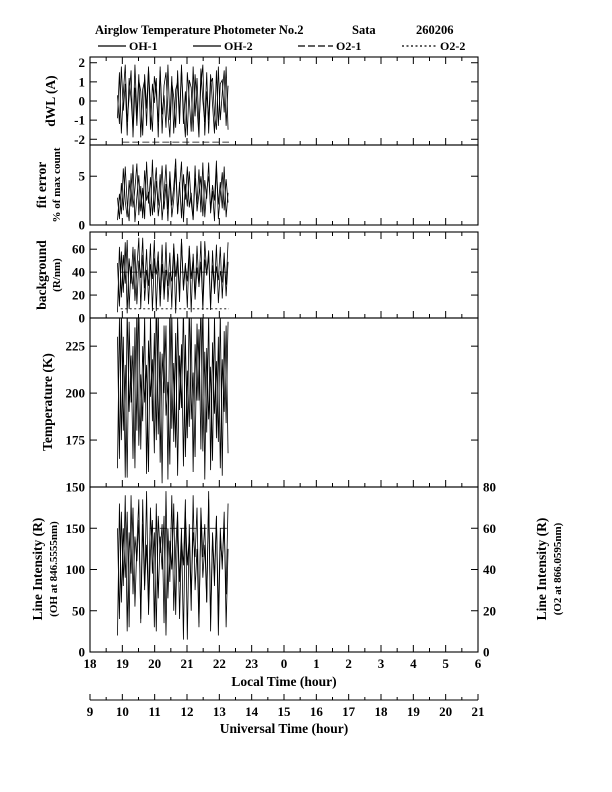 The image size is (612, 792). What do you see at coordinates (382, 711) in the screenshot?
I see `ut-tick-label: 18` at bounding box center [382, 711].